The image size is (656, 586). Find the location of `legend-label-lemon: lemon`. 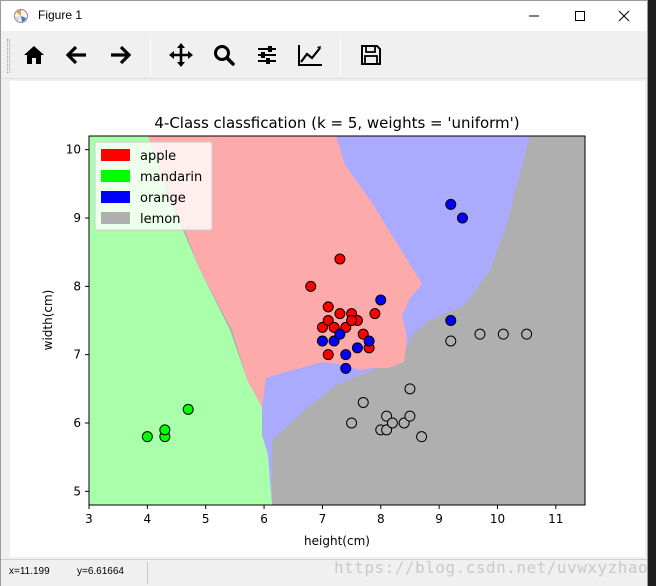

legend-label-lemon: lemon is located at coordinates (160, 219).